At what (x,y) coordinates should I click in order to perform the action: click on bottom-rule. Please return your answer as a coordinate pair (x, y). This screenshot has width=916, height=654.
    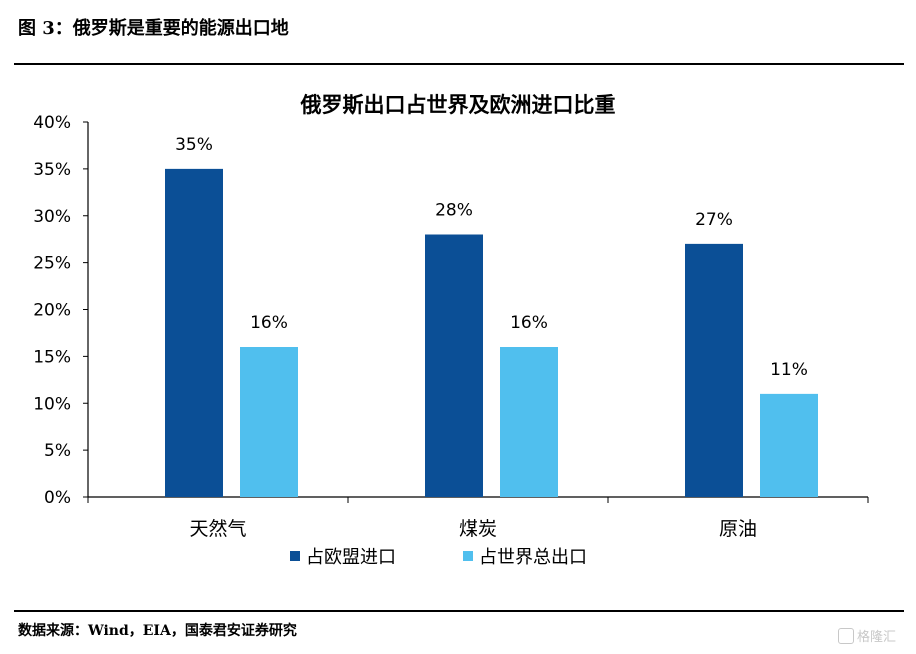
    Looking at the image, I should click on (459, 611).